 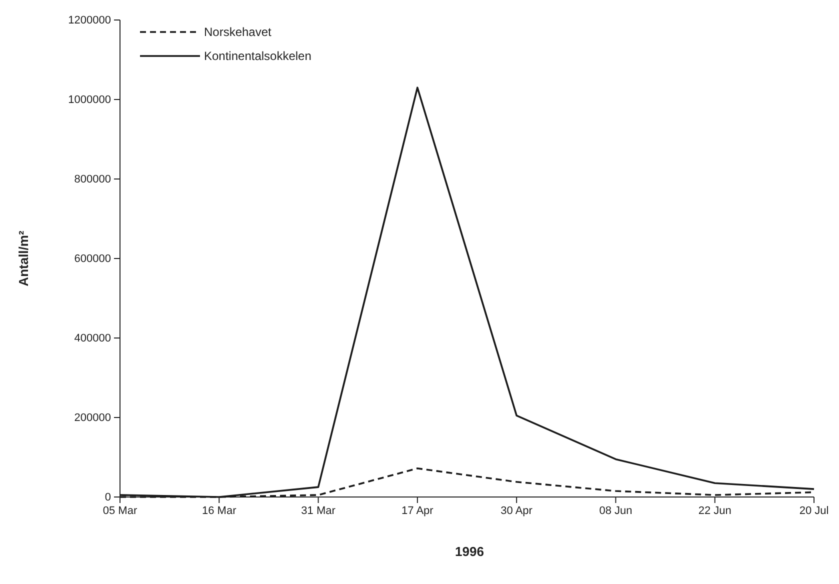 What do you see at coordinates (92, 338) in the screenshot?
I see `y-tick-label: 400000` at bounding box center [92, 338].